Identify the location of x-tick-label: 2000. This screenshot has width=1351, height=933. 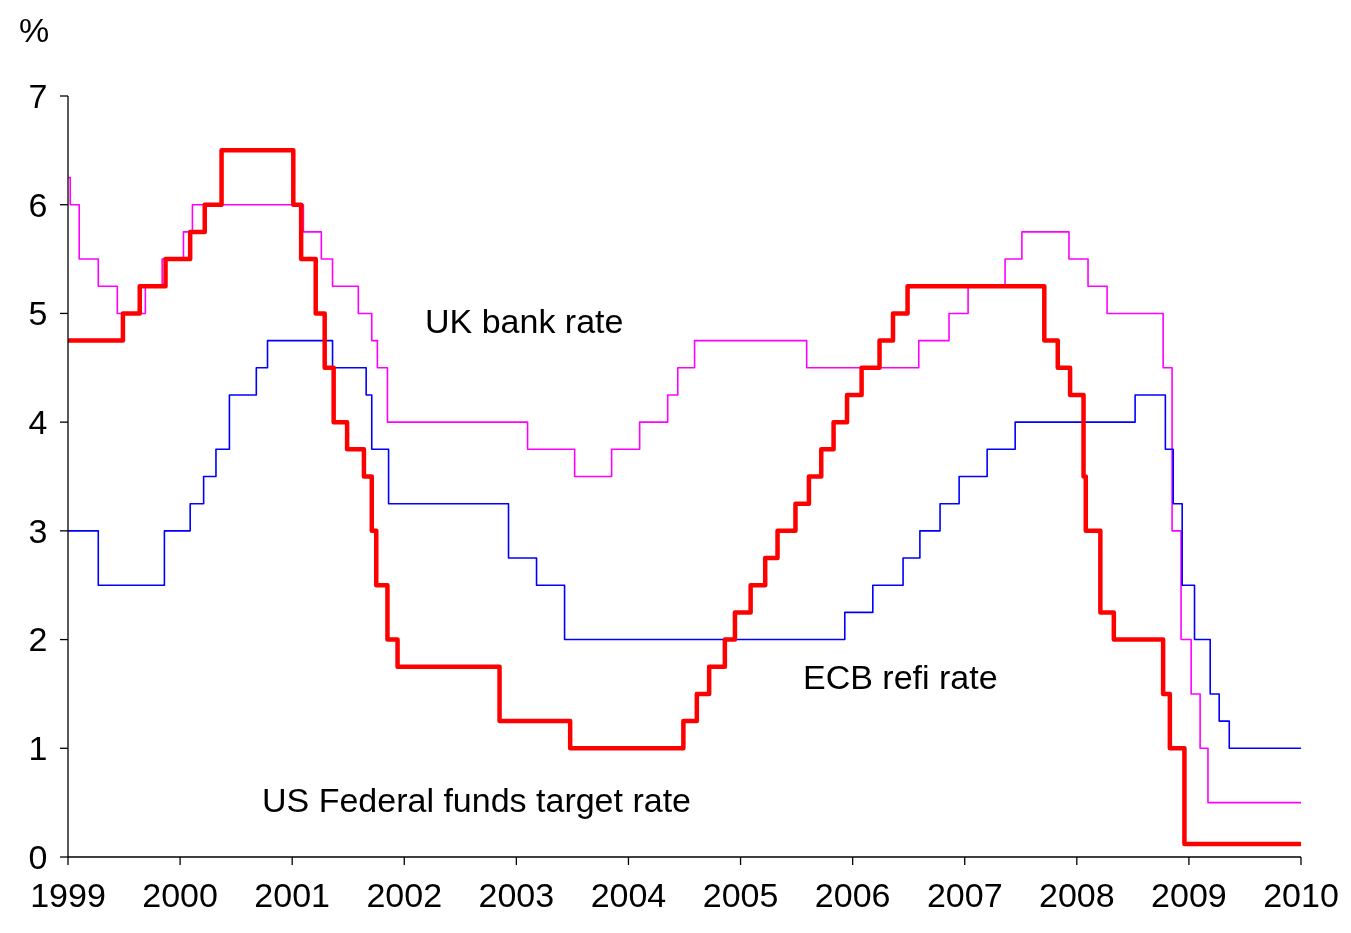
(180, 895).